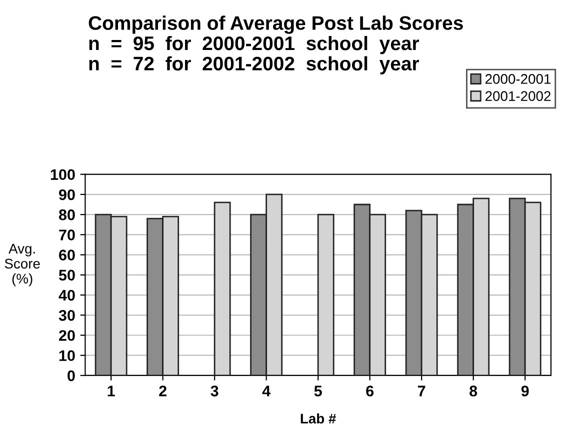 This screenshot has height=447, width=568. Describe the element at coordinates (66, 214) in the screenshot. I see `y-tick-label: 80` at that location.